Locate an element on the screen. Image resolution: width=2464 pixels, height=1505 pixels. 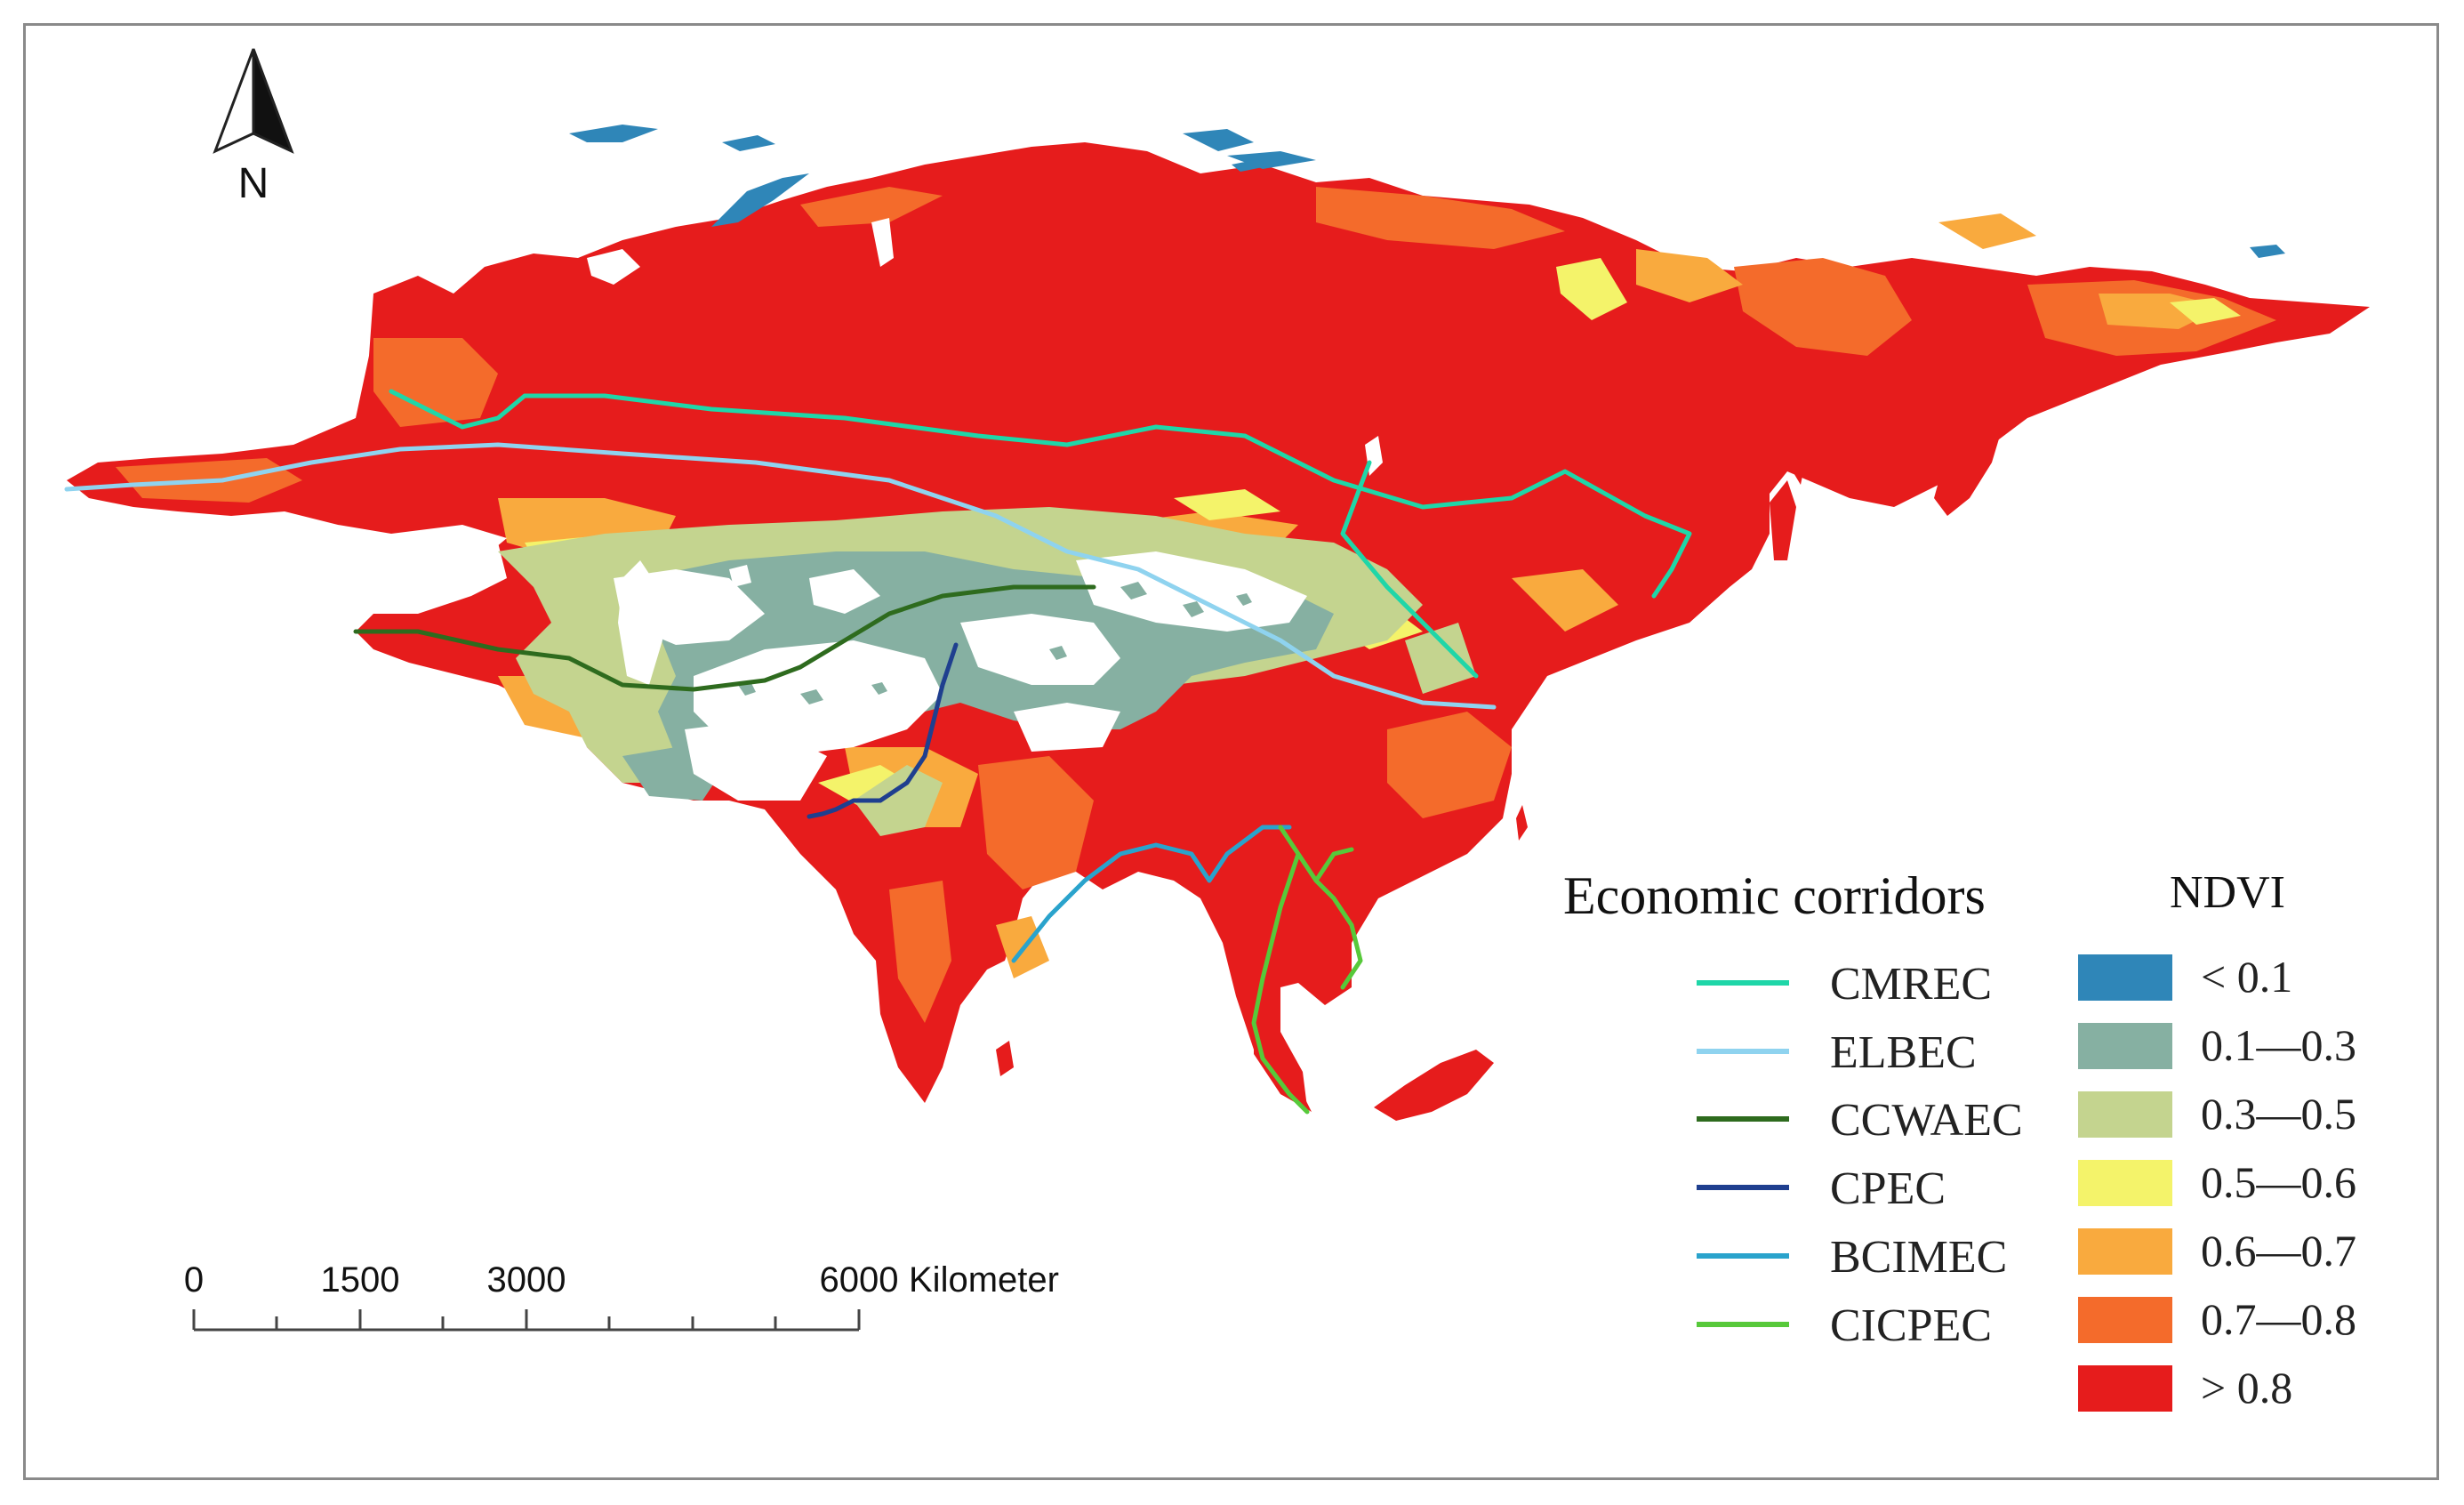
legend-corridor-label-cicpec: CICPEC is located at coordinates (1911, 1325).